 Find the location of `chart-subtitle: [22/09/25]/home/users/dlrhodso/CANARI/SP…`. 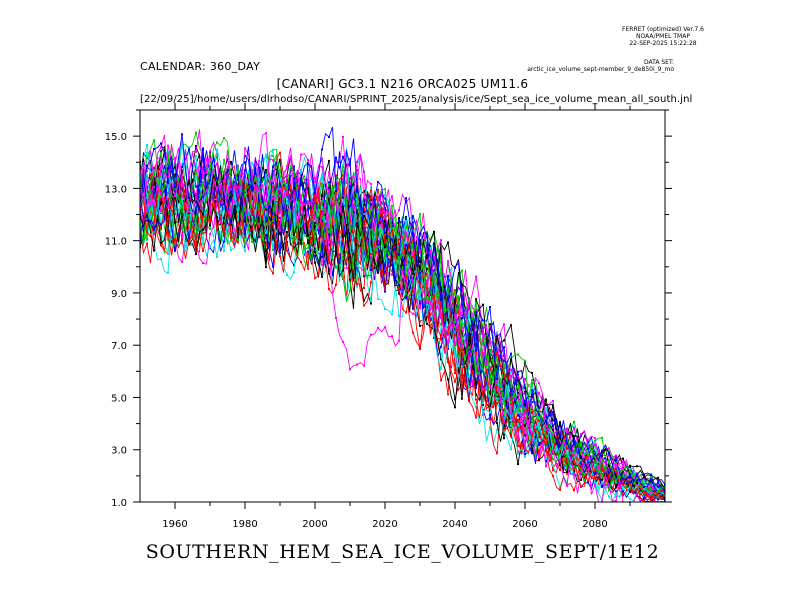

chart-subtitle: [22/09/25]/home/users/dlrhodso/CANARI/SP… is located at coordinates (416, 99).